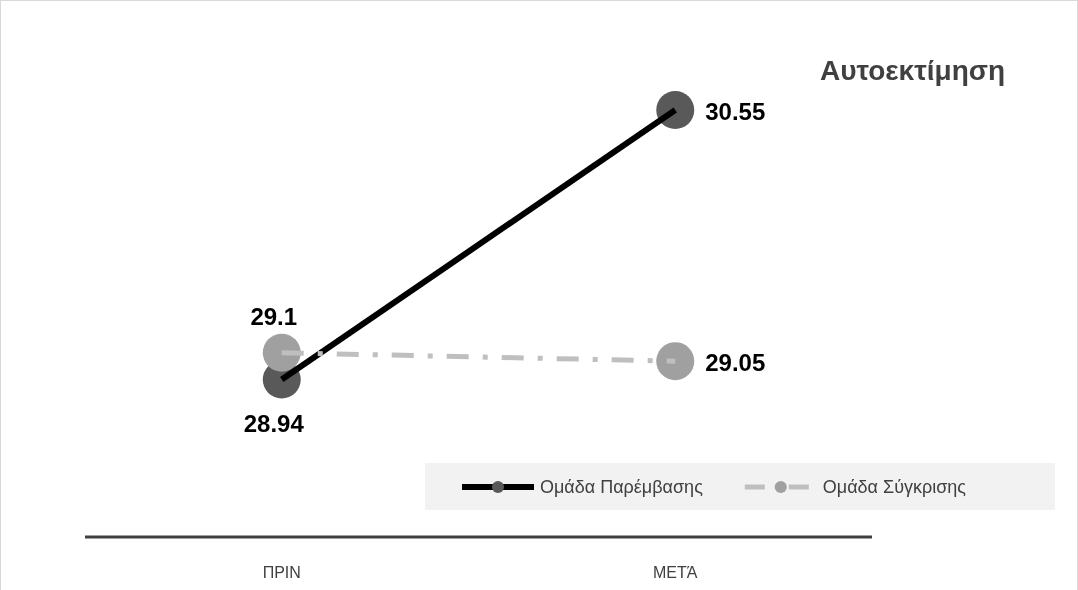  What do you see at coordinates (735, 363) in the screenshot?
I see `data-label: 29.05` at bounding box center [735, 363].